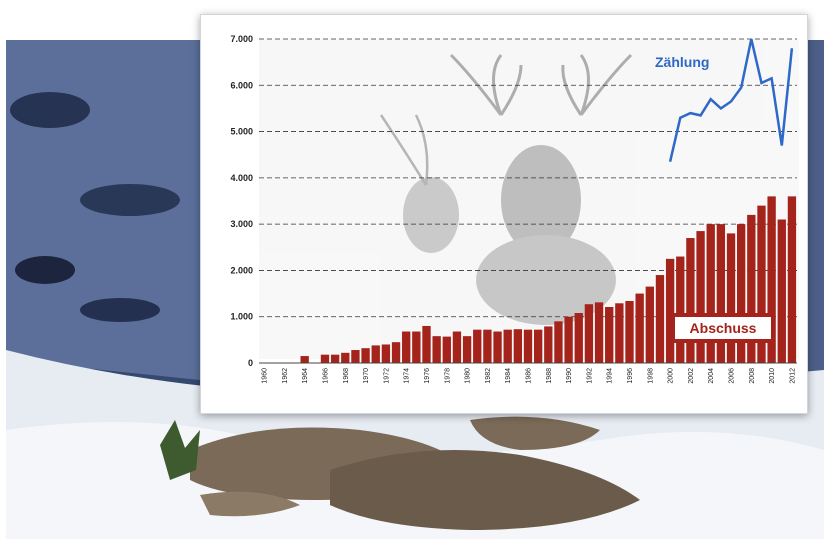 This screenshot has width=830, height=539. I want to click on x-tick-label: 1968, so click(346, 376).